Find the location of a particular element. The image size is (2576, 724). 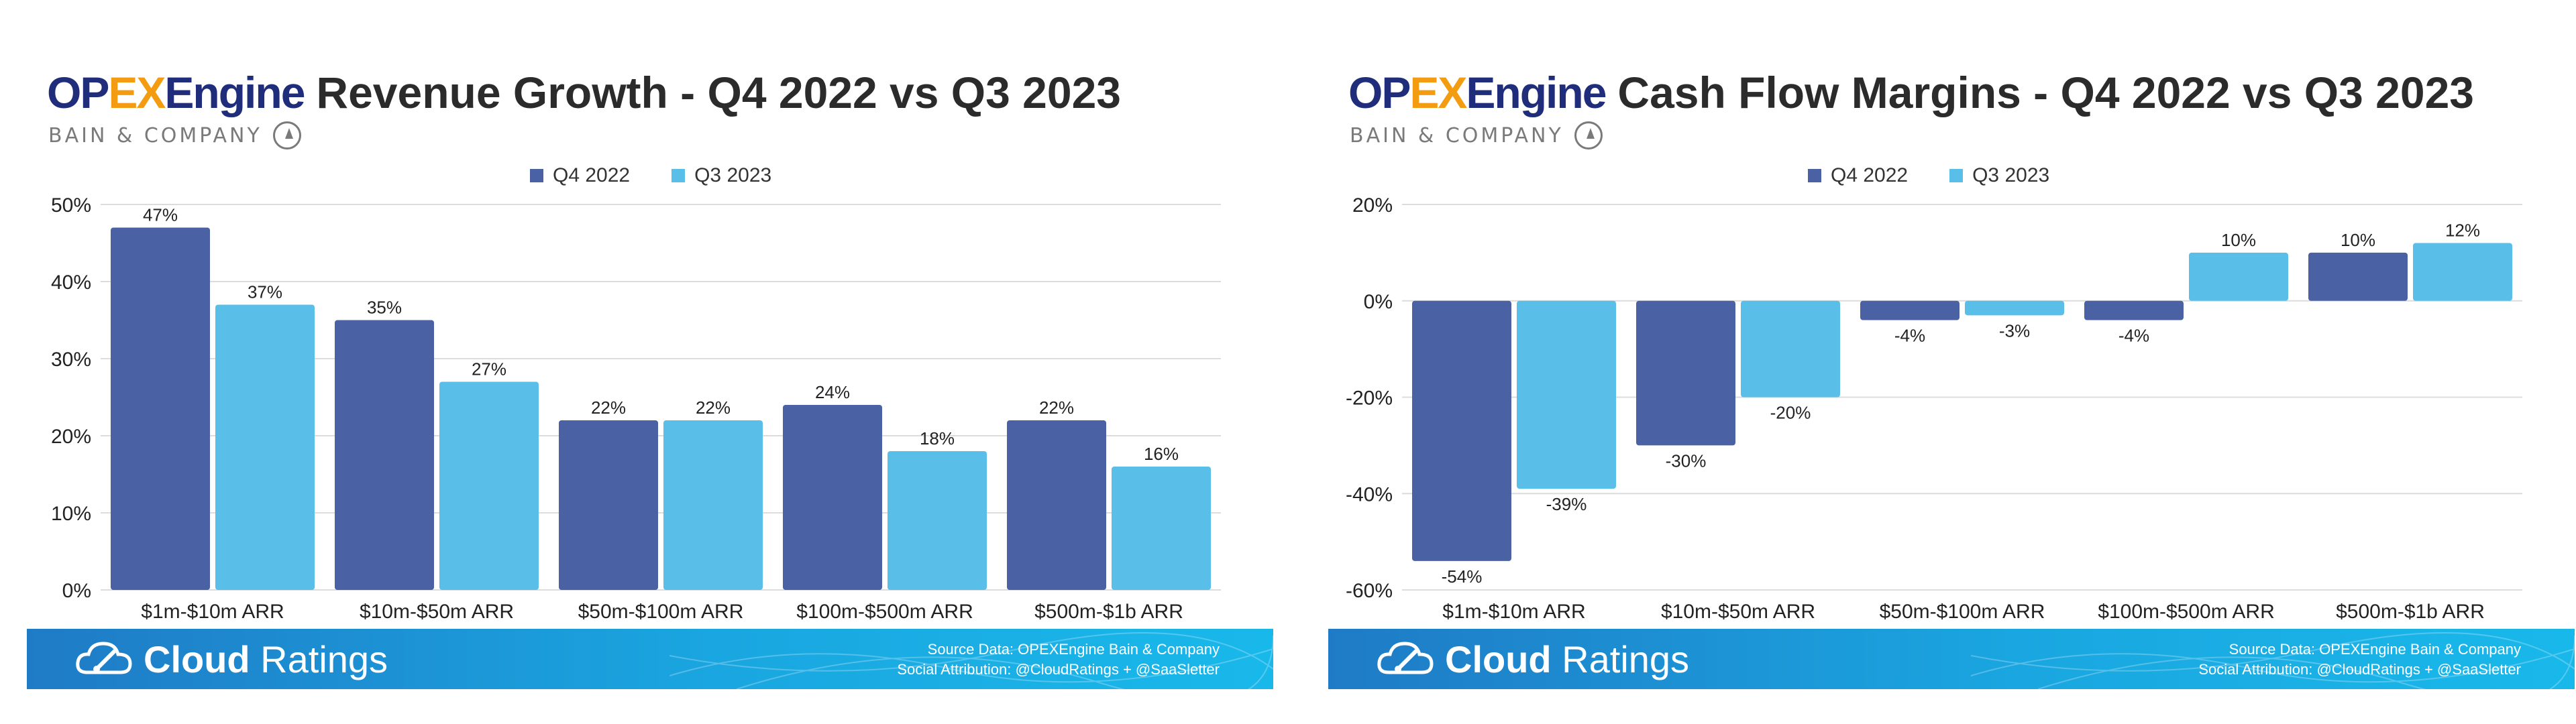

data-label: 24% is located at coordinates (832, 392).